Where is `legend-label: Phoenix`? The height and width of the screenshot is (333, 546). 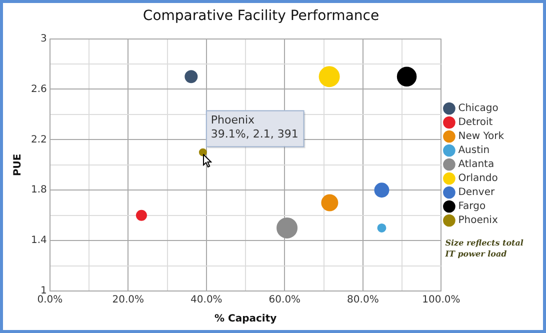
legend-label: Phoenix is located at coordinates (478, 220).